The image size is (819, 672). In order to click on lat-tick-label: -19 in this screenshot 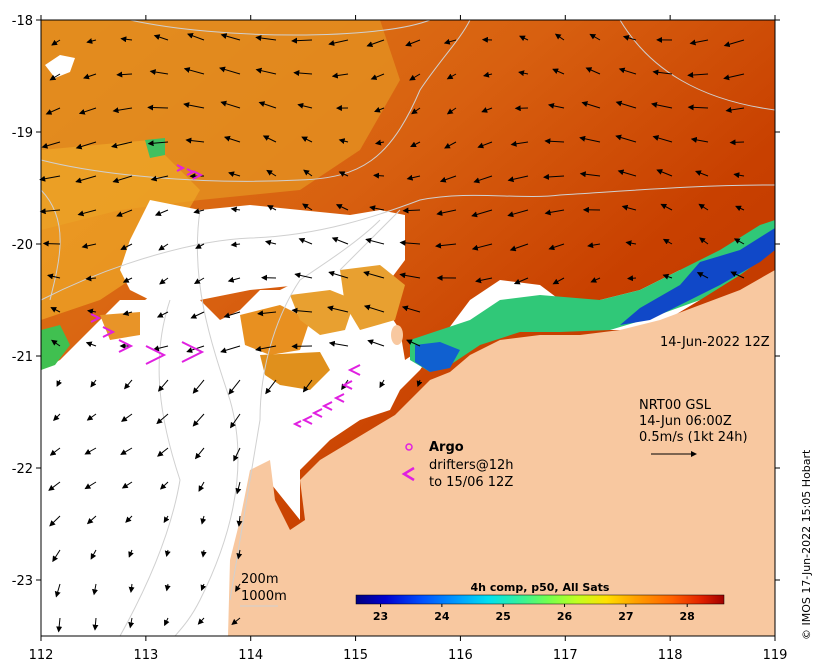, I will do `click(22, 133)`.